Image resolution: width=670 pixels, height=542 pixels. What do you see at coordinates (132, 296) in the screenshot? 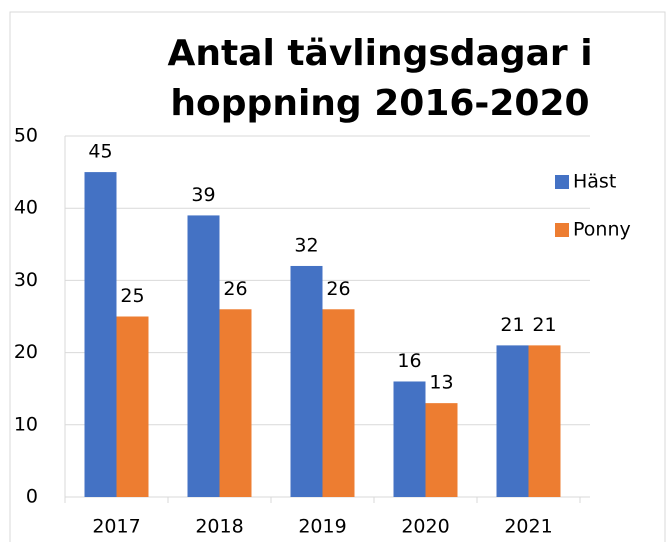
I see `data-label: 25` at bounding box center [132, 296].